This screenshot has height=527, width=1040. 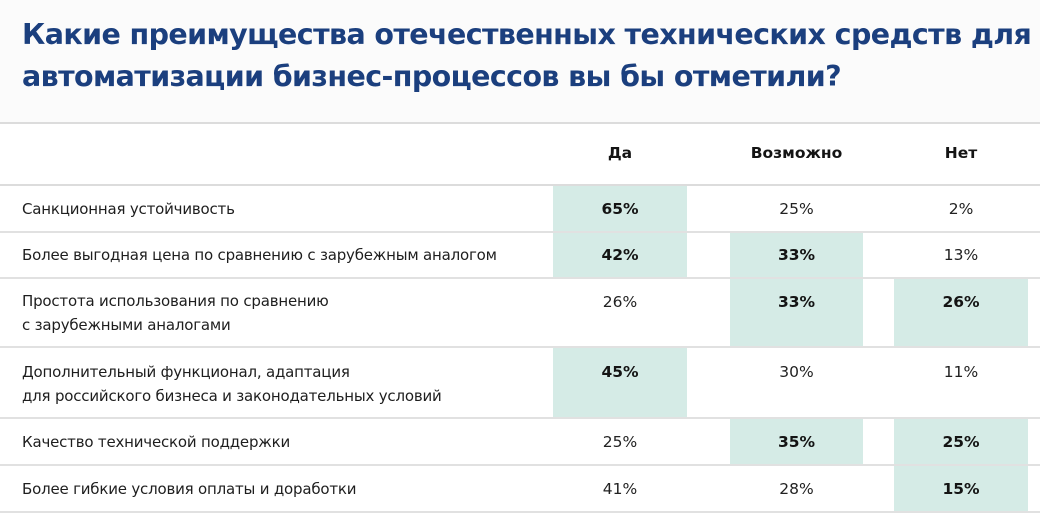 I want to click on cell-no: 13%, so click(x=961, y=255).